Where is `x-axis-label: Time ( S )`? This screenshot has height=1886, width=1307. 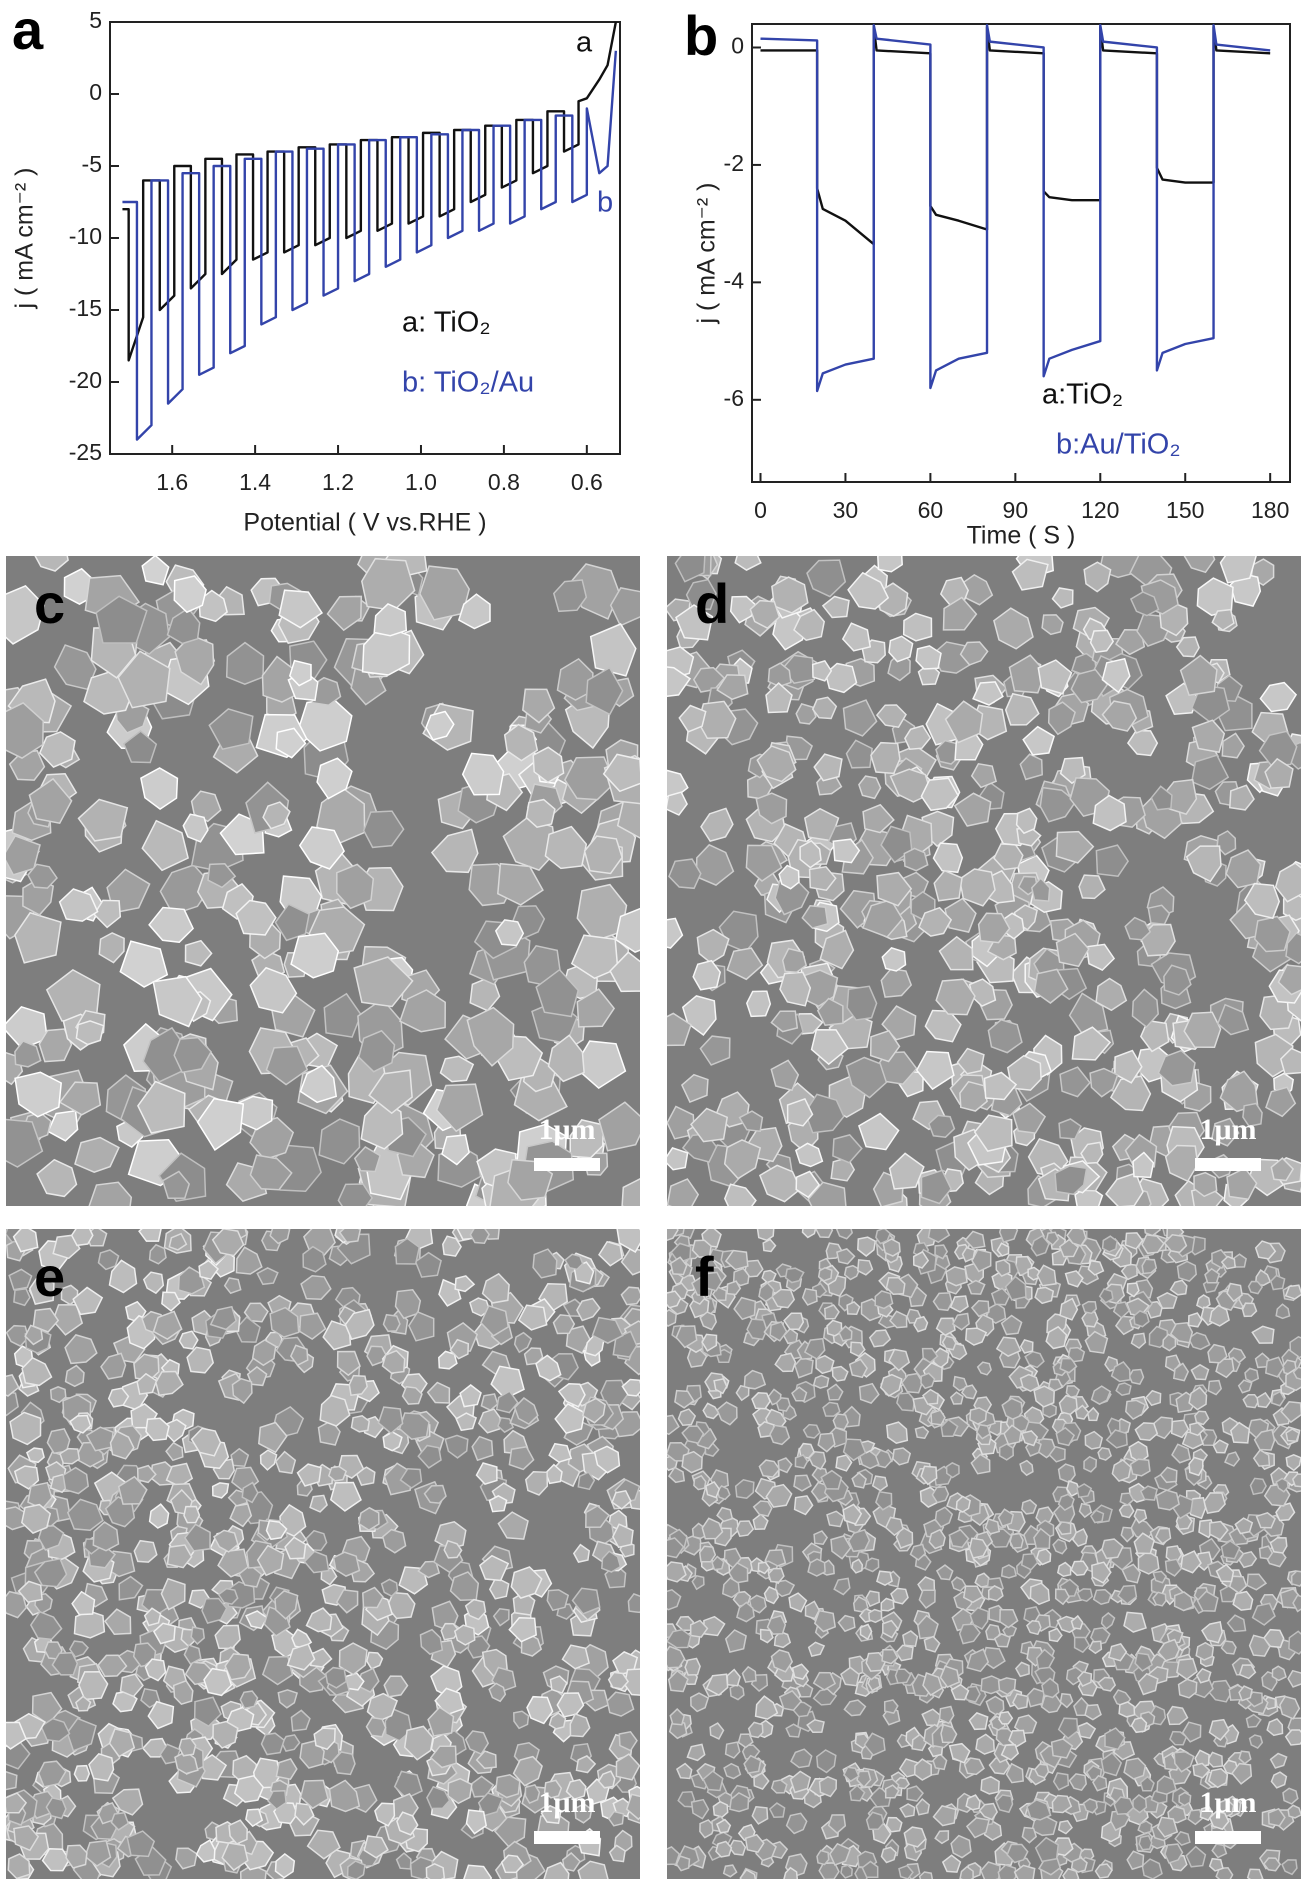 x-axis-label: Time ( S ) is located at coordinates (1021, 536).